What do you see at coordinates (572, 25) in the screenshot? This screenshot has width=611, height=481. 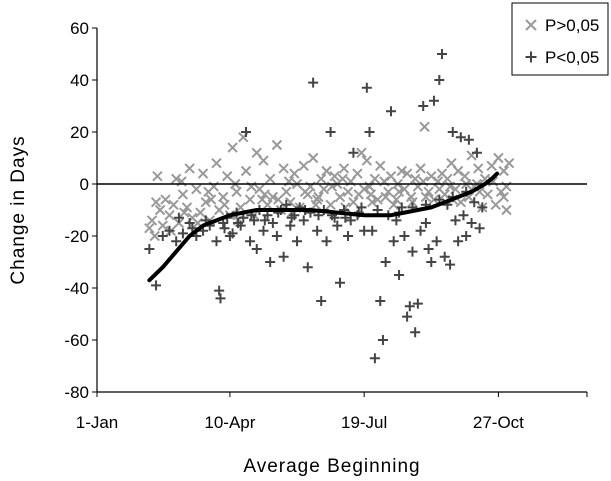 I see `legend-label: P>0,05` at bounding box center [572, 25].